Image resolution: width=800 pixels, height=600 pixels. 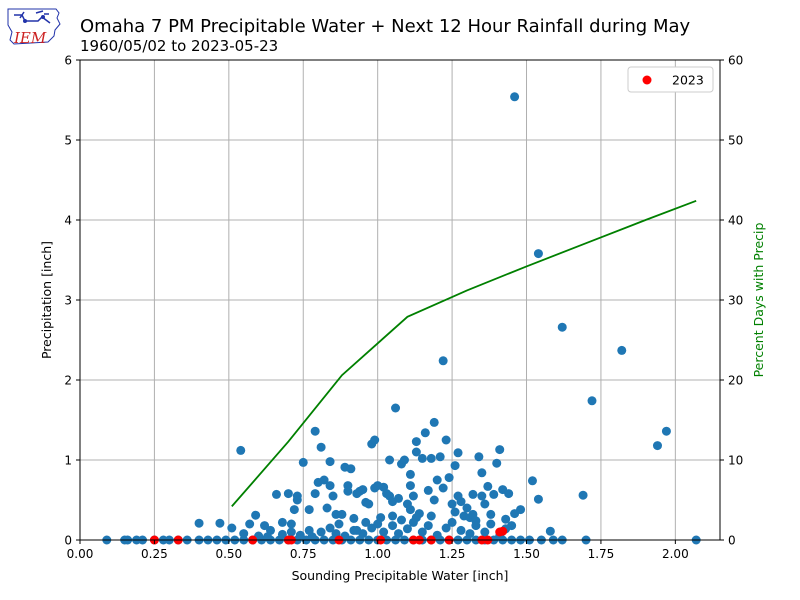 What do you see at coordinates (735, 61) in the screenshot?
I see `y2-tick-label: 60` at bounding box center [735, 61].